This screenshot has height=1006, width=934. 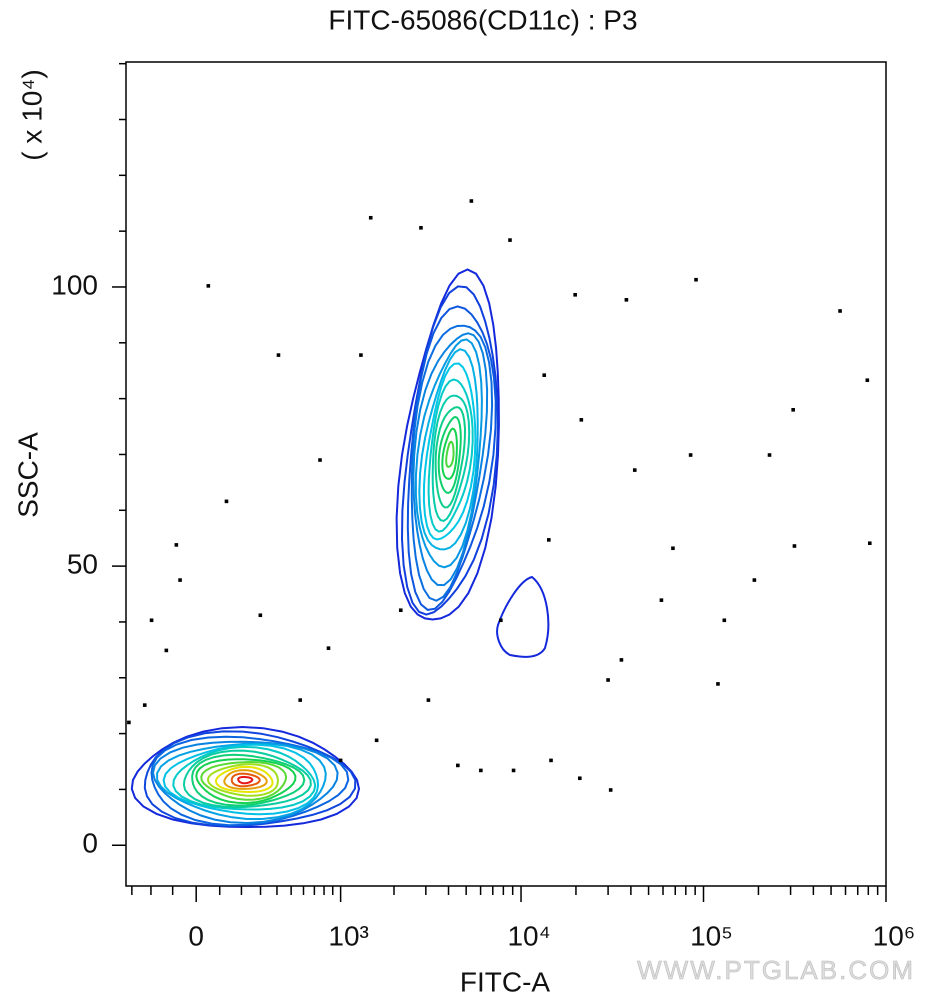 What do you see at coordinates (27, 475) in the screenshot?
I see `y-axis-label: SSC-A` at bounding box center [27, 475].